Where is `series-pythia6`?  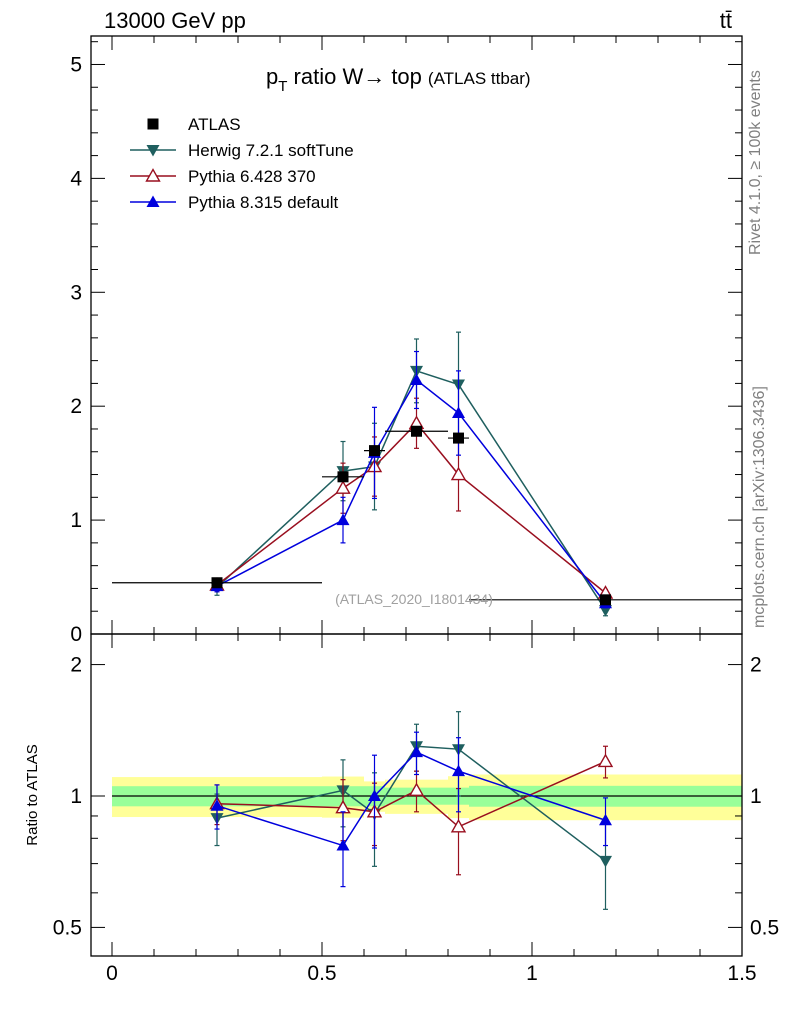 series-pythia6 is located at coordinates (411, 498).